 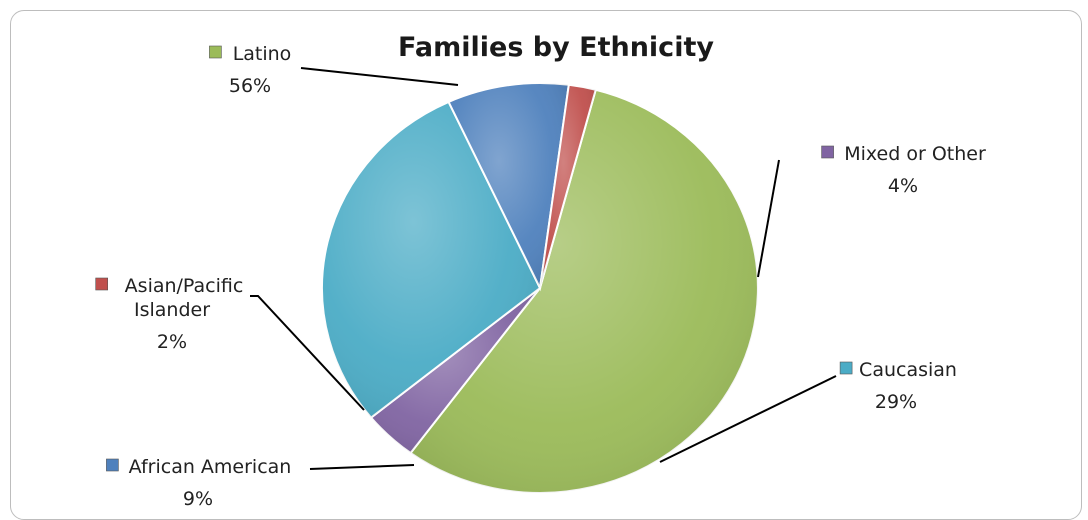 I want to click on data-label-percent-african-american: 9%, so click(x=198, y=499).